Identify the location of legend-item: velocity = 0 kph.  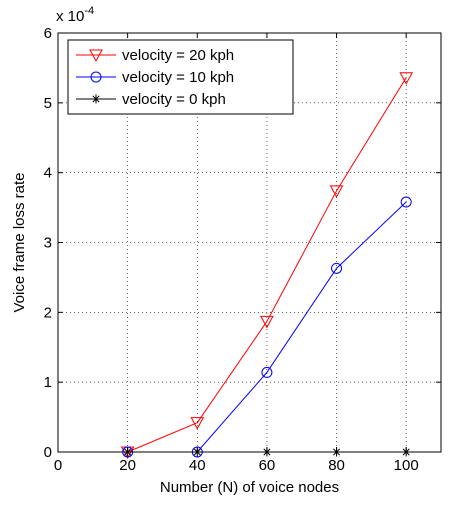
(151, 99).